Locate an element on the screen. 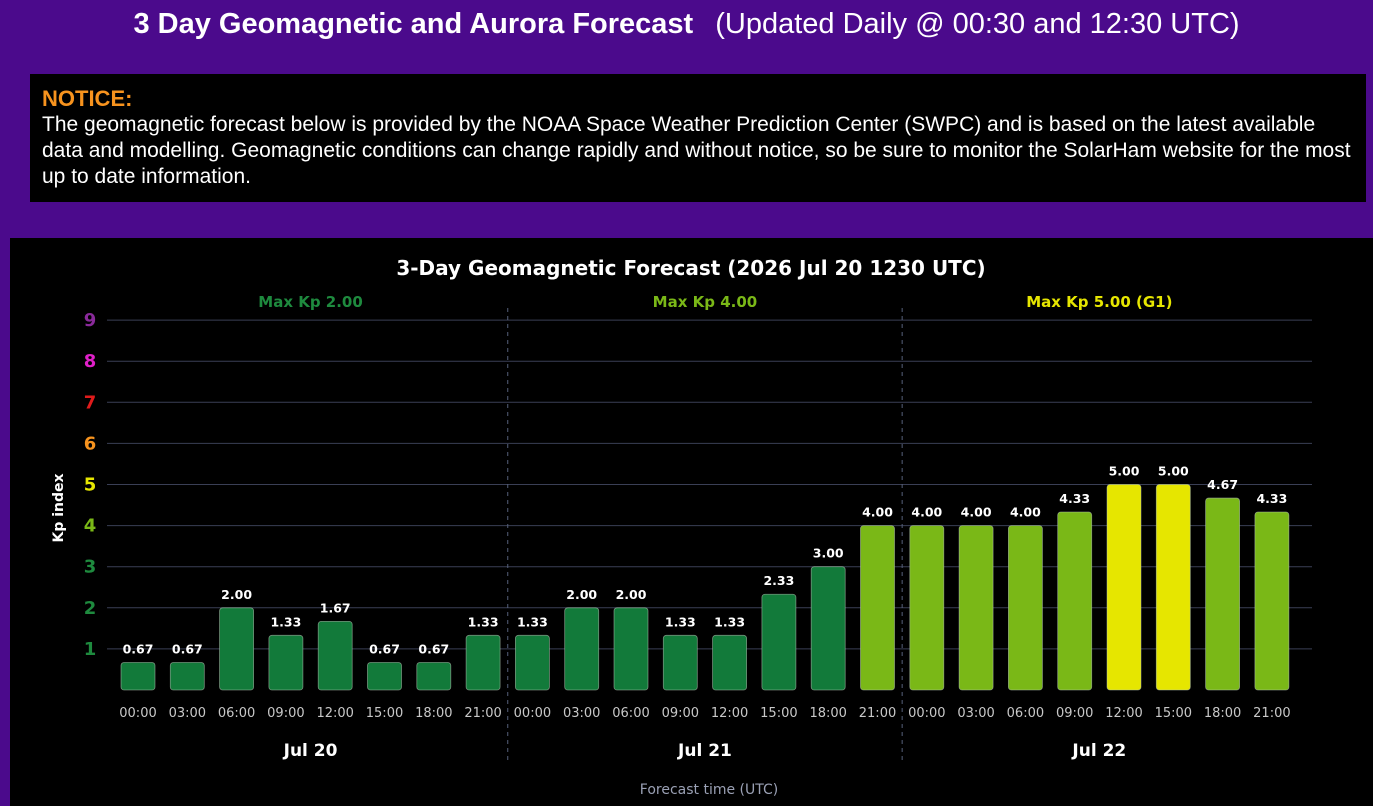  day-max-kp-label: Max Kp 4.00 is located at coordinates (705, 302).